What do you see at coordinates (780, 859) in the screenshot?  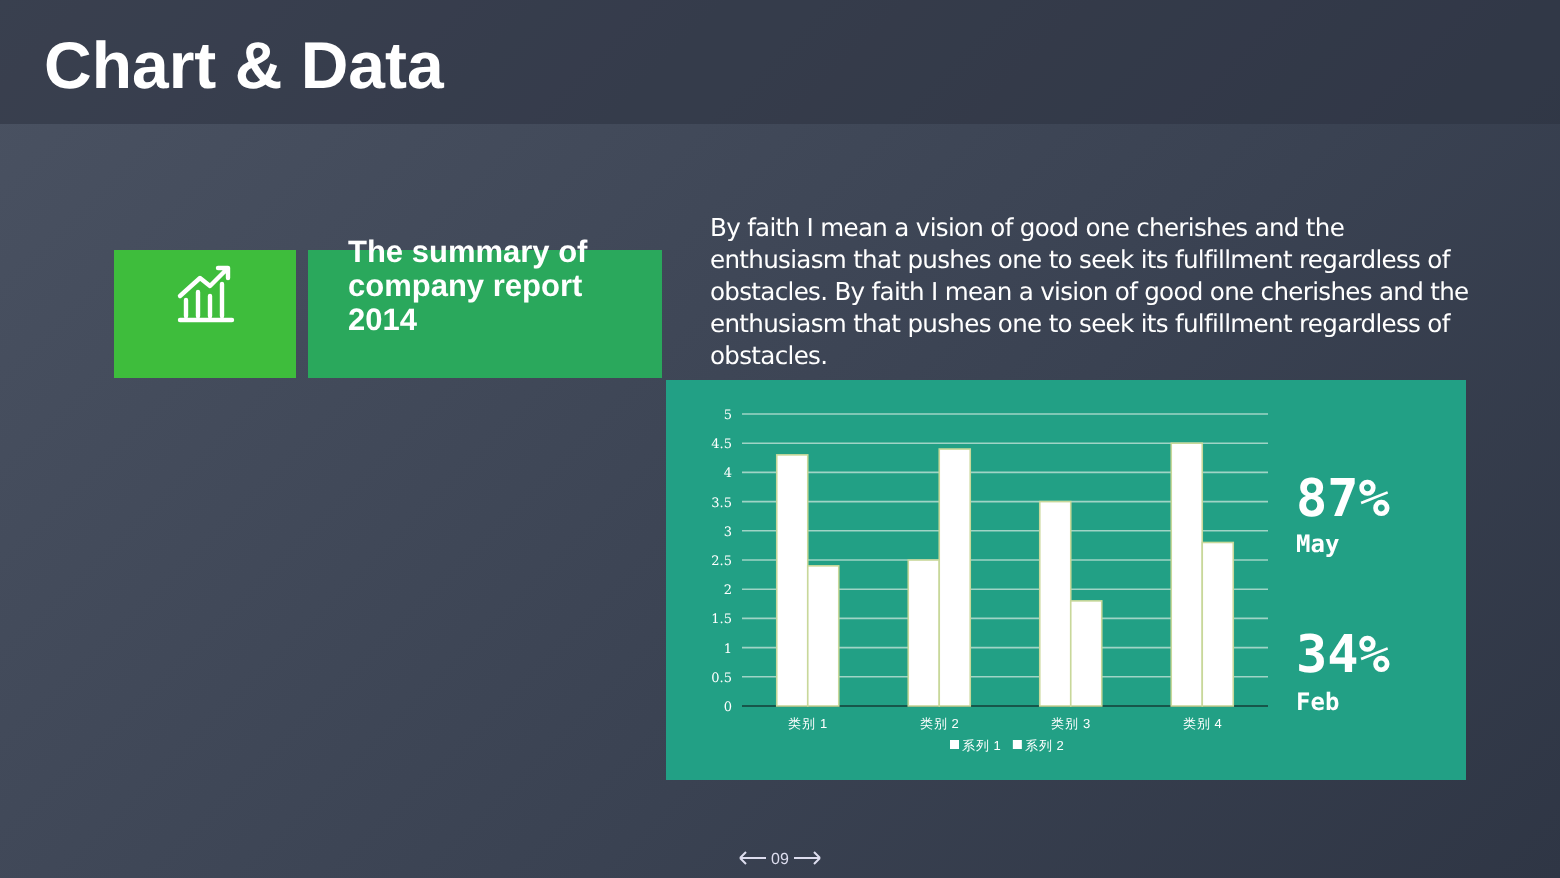 I see `text: 09` at bounding box center [780, 859].